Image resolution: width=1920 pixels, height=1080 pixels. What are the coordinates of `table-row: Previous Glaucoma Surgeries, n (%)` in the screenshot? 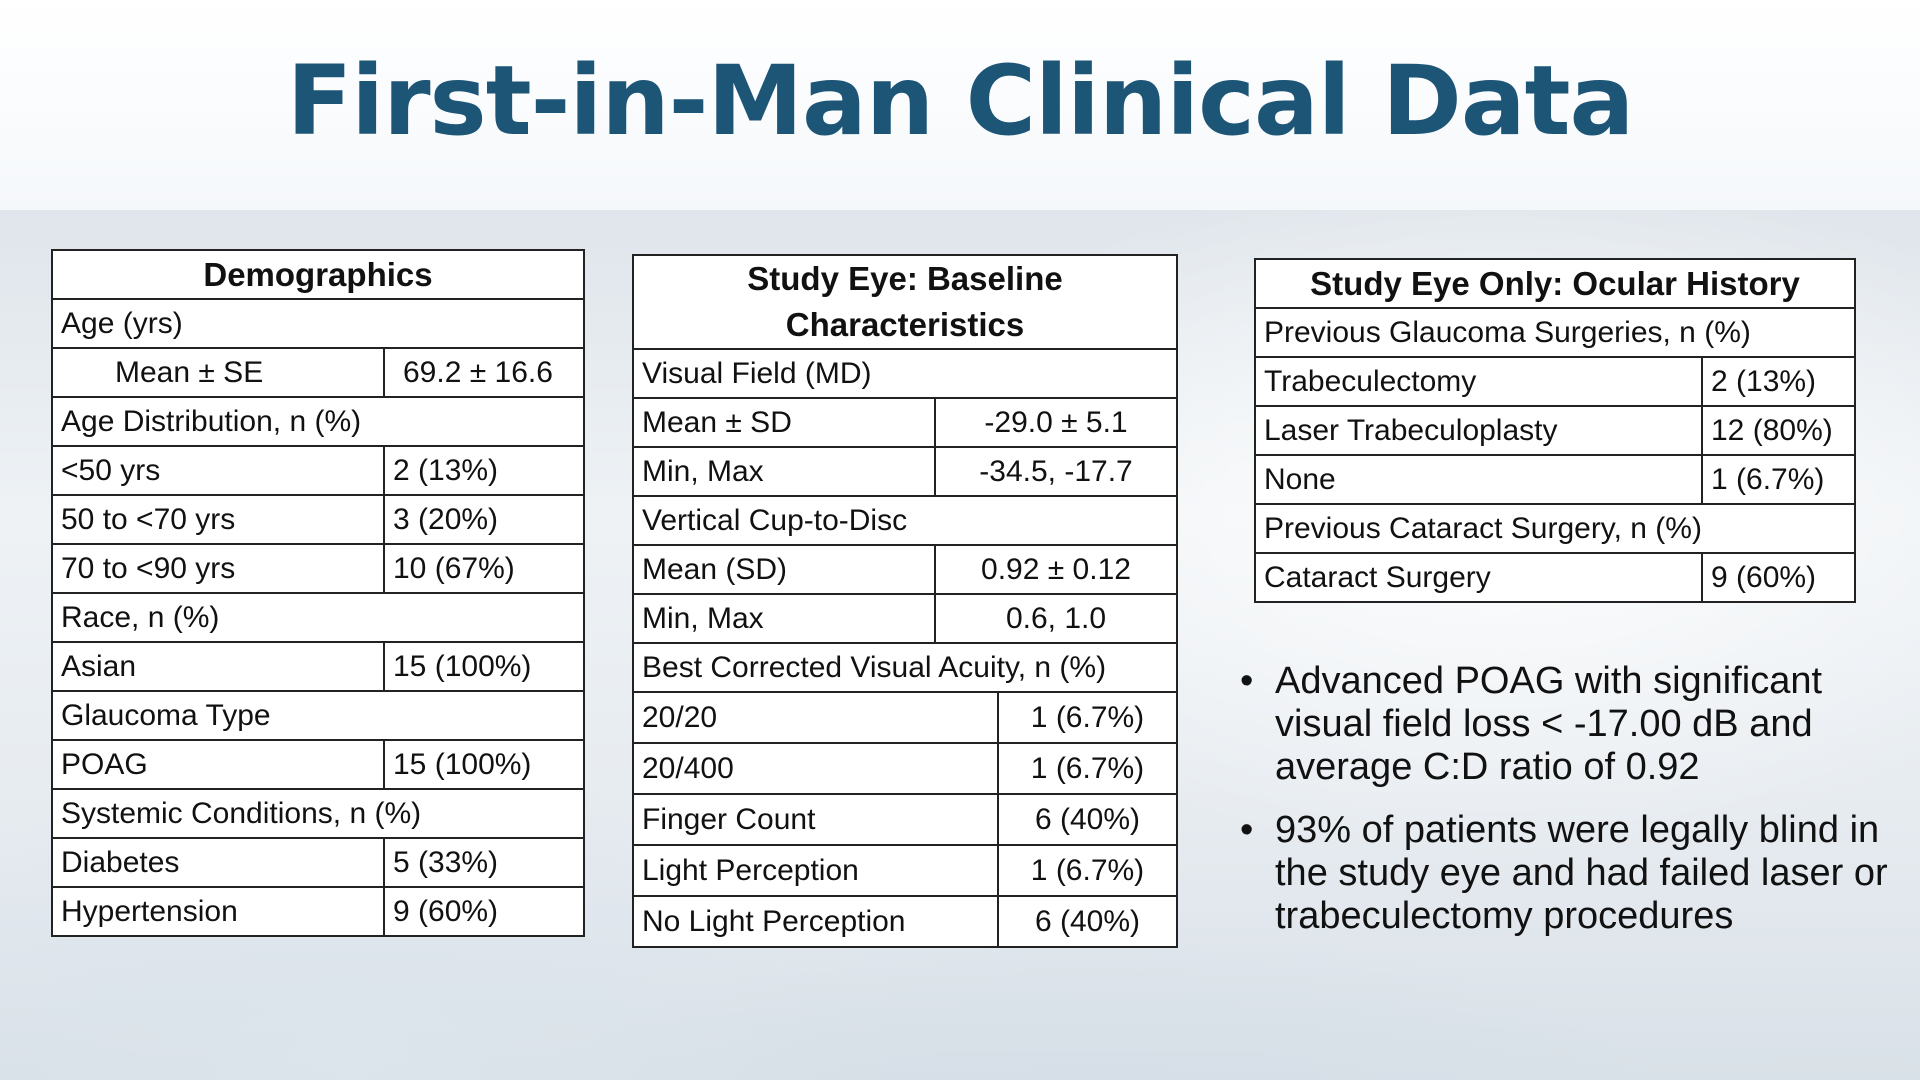 It's located at (1555, 332).